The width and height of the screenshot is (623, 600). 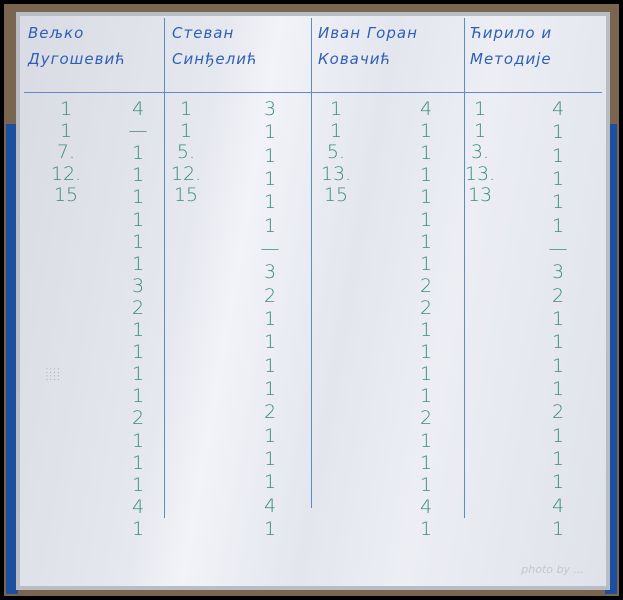 I want to click on left-number: 3., so click(x=480, y=152).